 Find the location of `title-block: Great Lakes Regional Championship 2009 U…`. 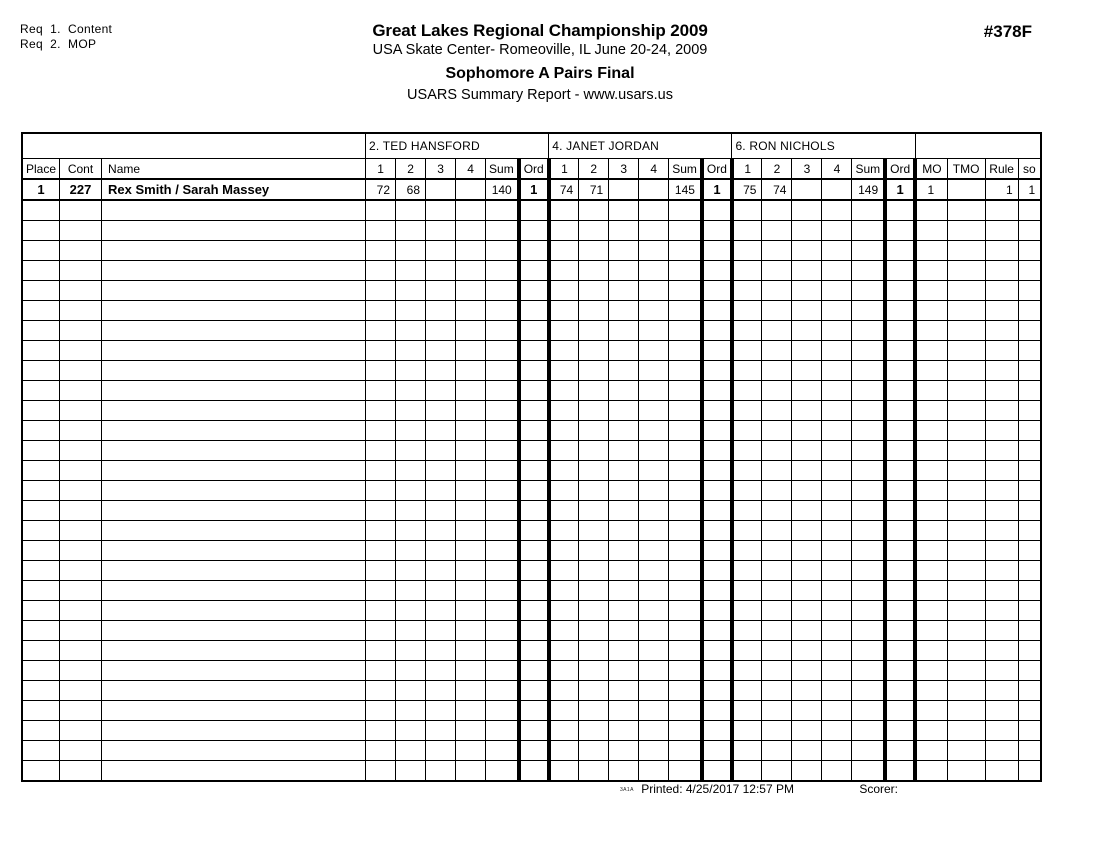

title-block: Great Lakes Regional Championship 2009 U… is located at coordinates (540, 62).